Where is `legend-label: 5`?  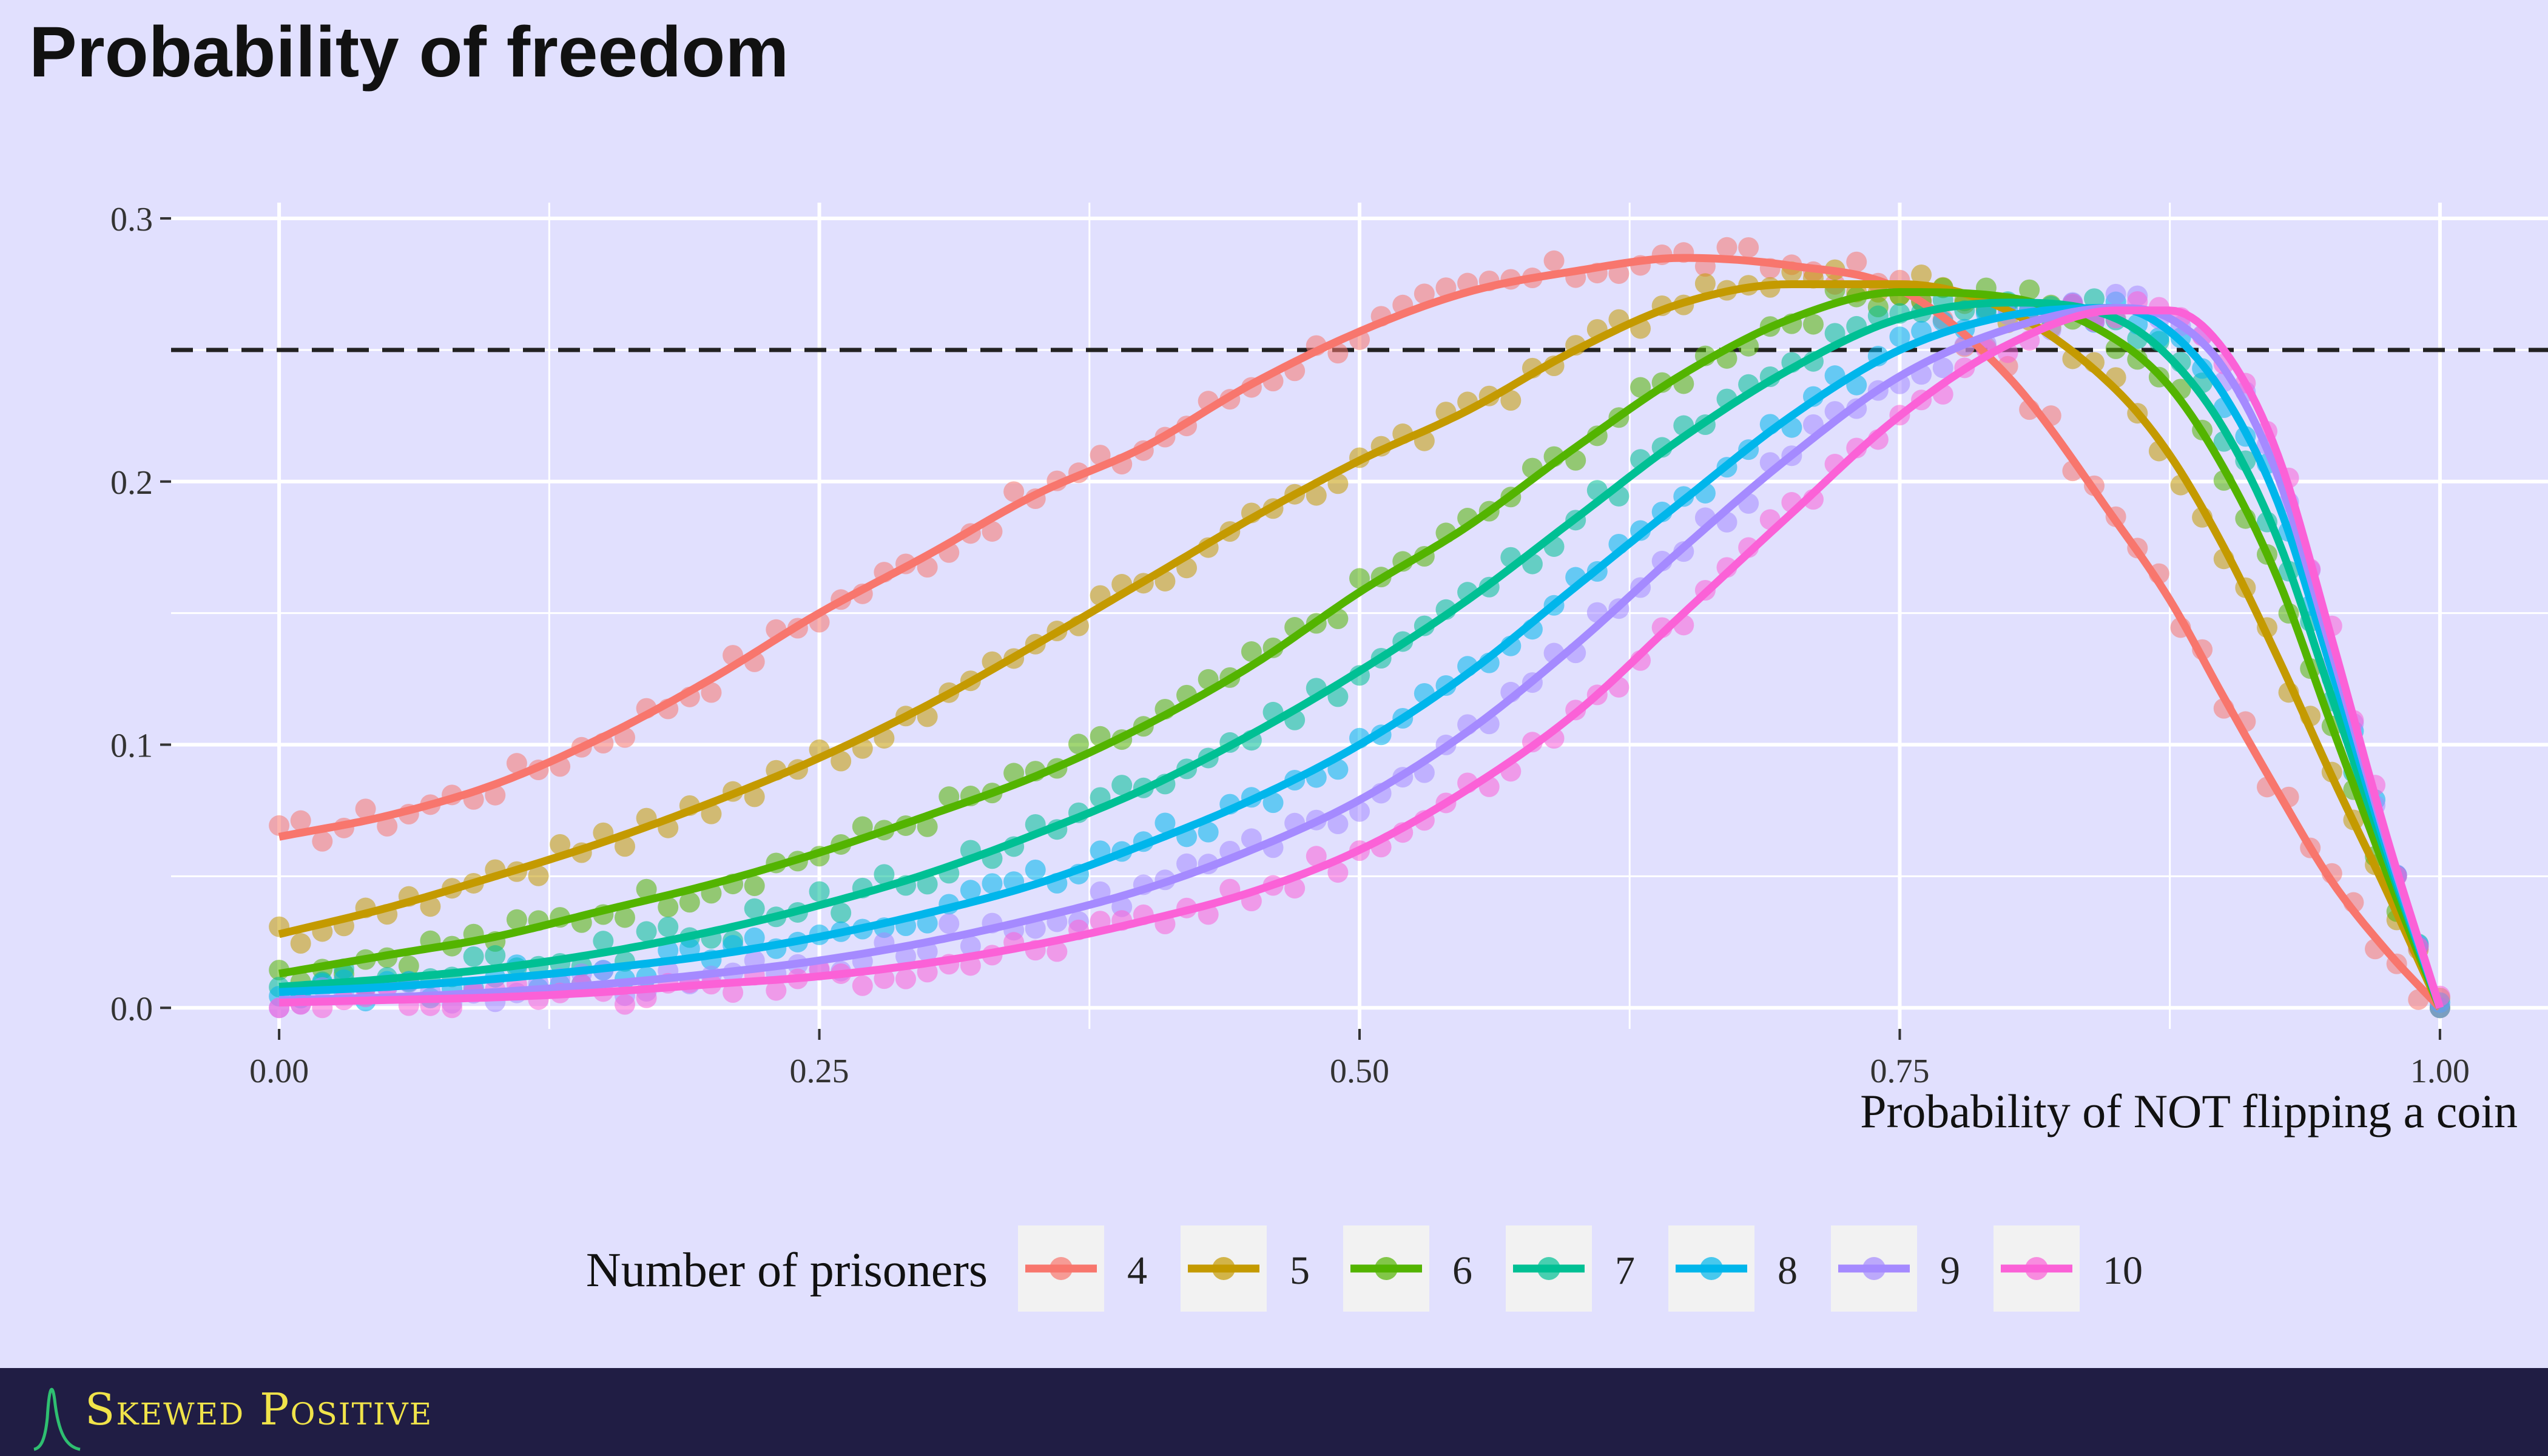 legend-label: 5 is located at coordinates (1300, 1271).